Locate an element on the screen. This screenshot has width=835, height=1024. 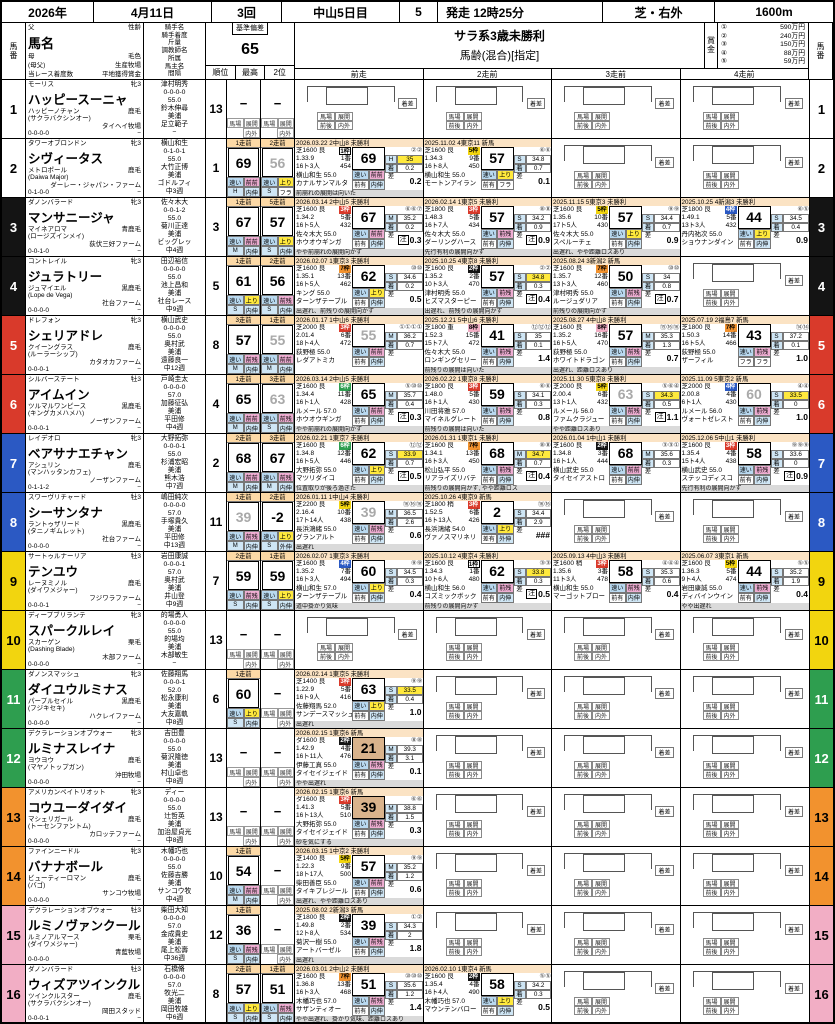
pace-letter: M is located at coordinates (391, 808).